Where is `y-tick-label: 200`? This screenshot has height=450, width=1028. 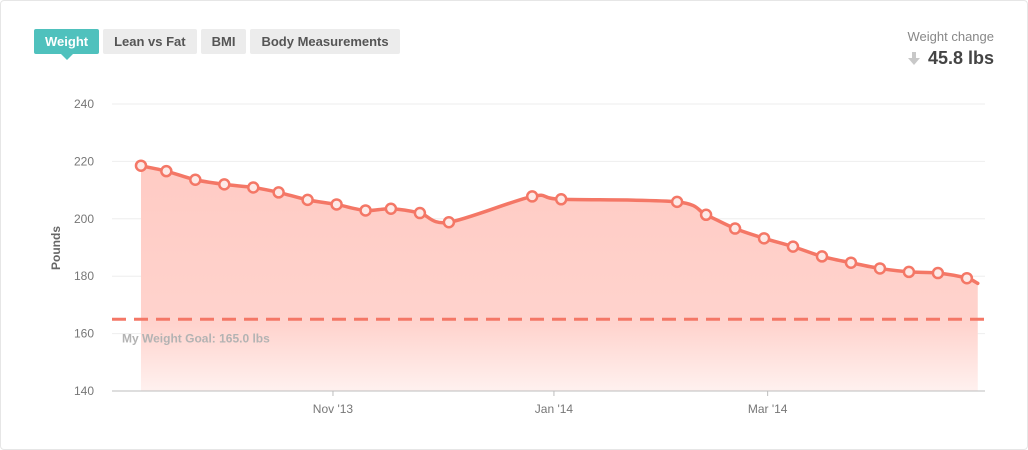
y-tick-label: 200 is located at coordinates (84, 219).